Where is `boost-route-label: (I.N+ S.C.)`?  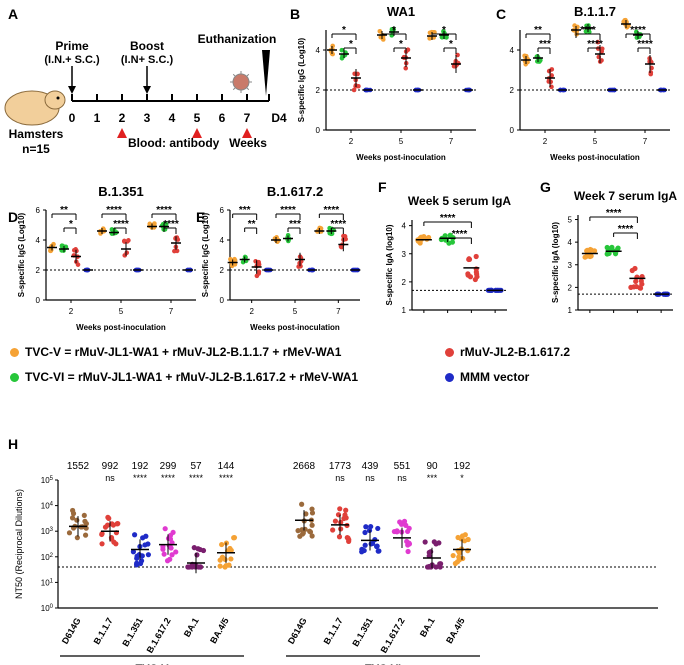
boost-route-label: (I.N+ S.C.) is located at coordinates (147, 60).